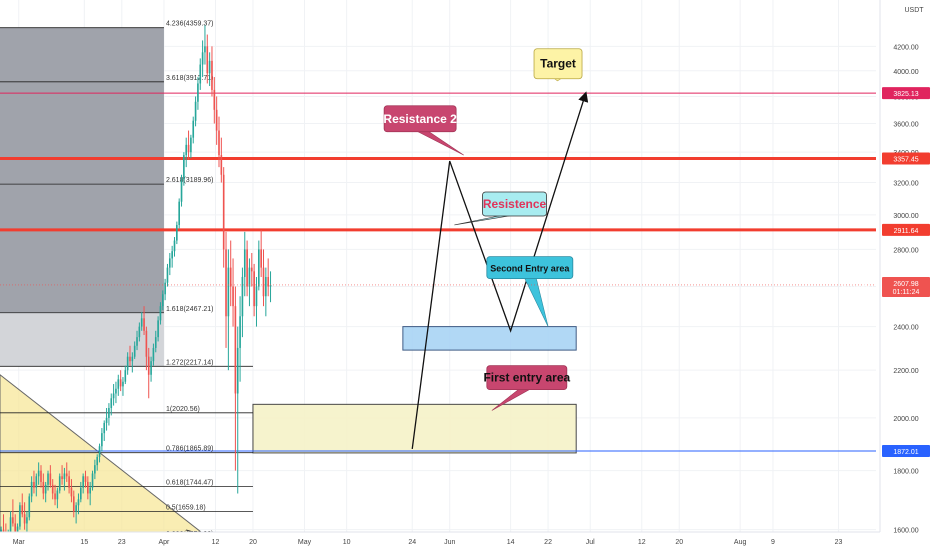 This screenshot has width=932, height=550. What do you see at coordinates (536, 301) in the screenshot?
I see `callout-tail` at bounding box center [536, 301].